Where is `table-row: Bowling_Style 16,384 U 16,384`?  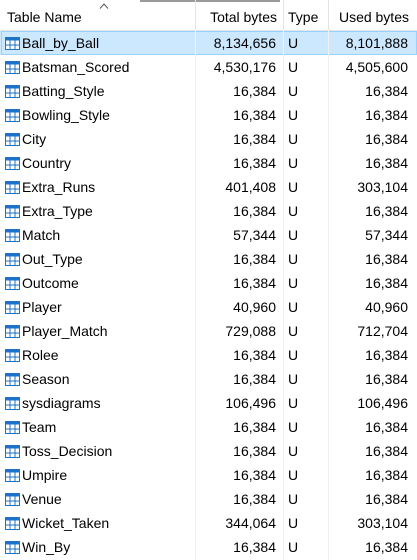
table-row: Bowling_Style 16,384 U 16,384 is located at coordinates (208, 115).